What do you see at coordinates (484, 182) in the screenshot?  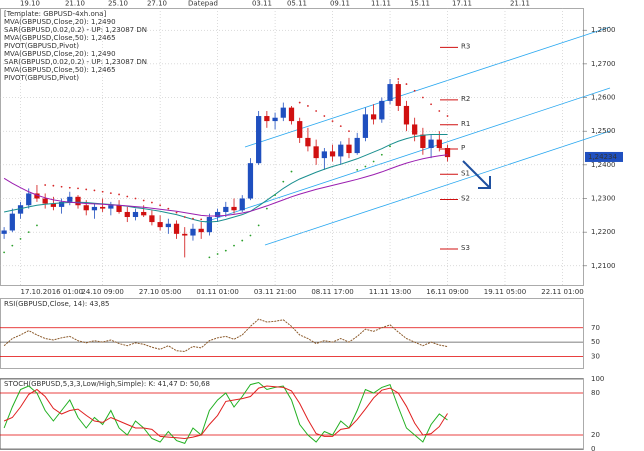 I see `arrow-head` at bounding box center [484, 182].